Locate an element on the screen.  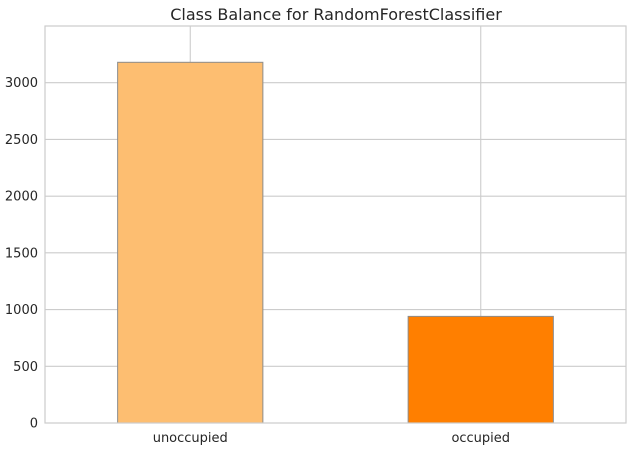
y-tick-label: 1500 is located at coordinates (21, 253).